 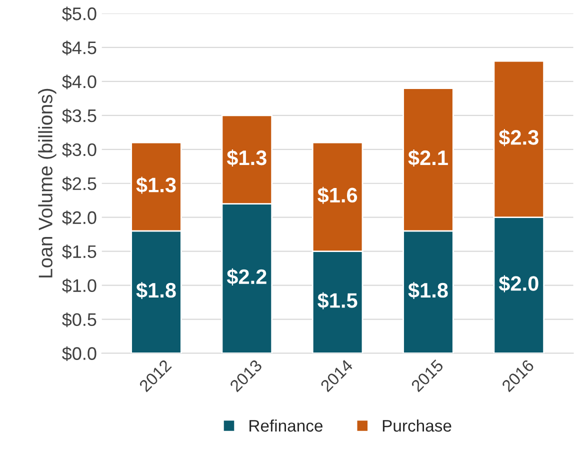 I want to click on y-tick-label: $2.0, so click(x=79, y=218).